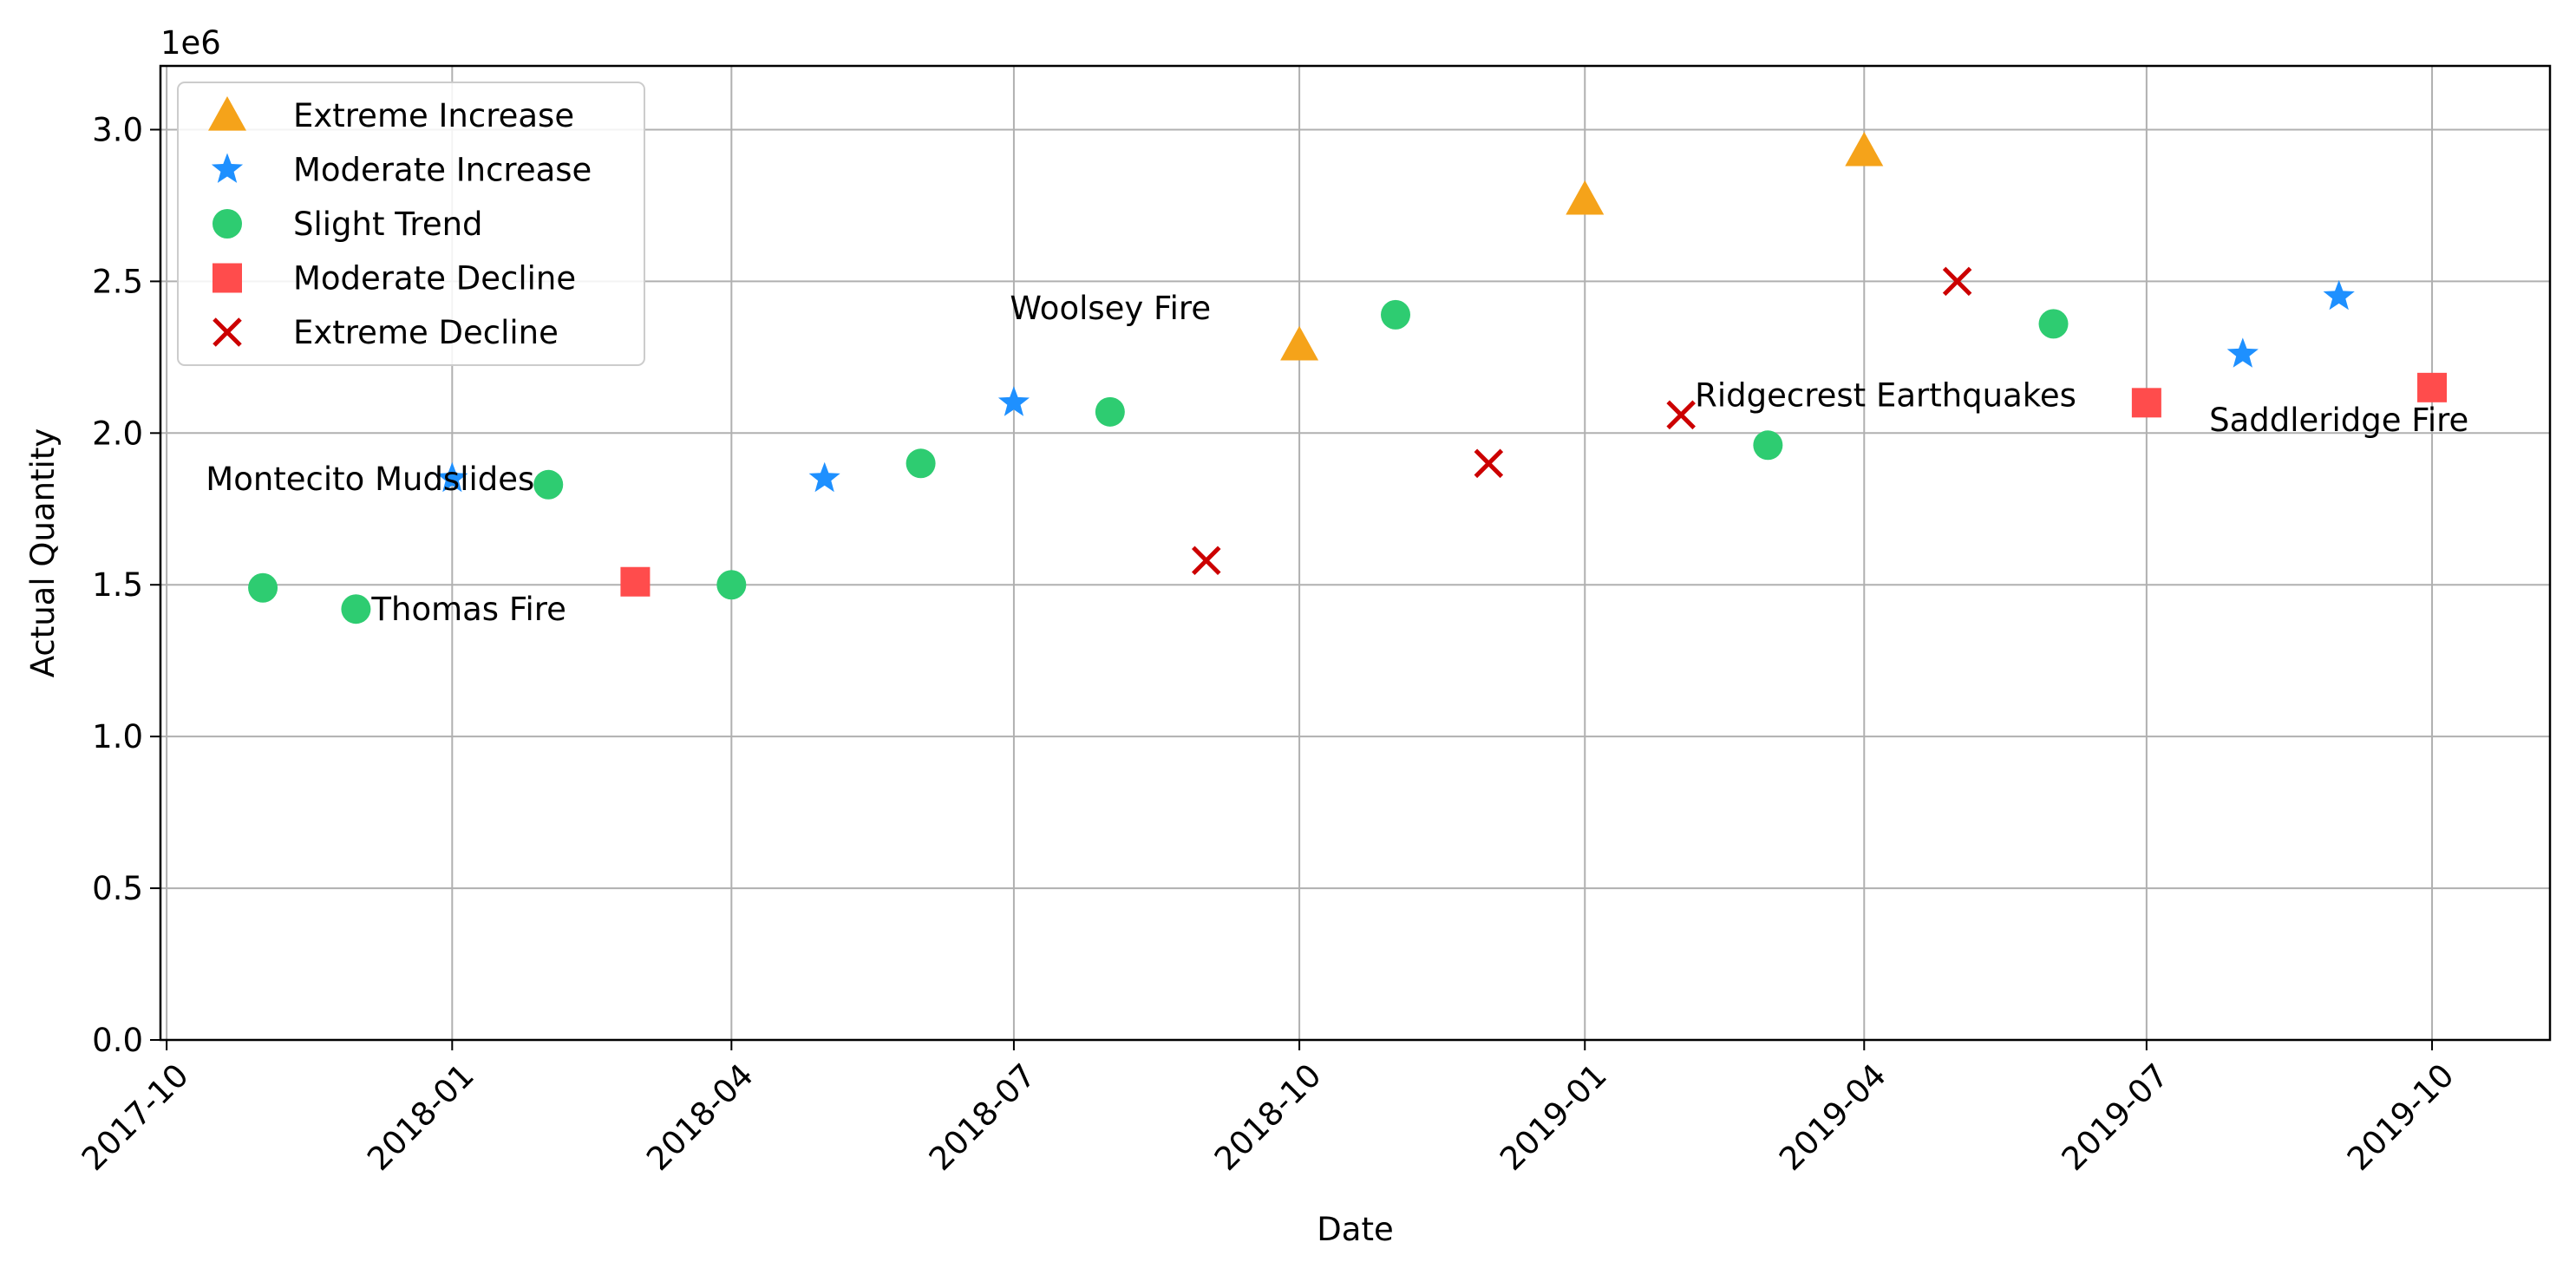  What do you see at coordinates (1110, 308) in the screenshot?
I see `annotation-label: Woolsey Fire` at bounding box center [1110, 308].